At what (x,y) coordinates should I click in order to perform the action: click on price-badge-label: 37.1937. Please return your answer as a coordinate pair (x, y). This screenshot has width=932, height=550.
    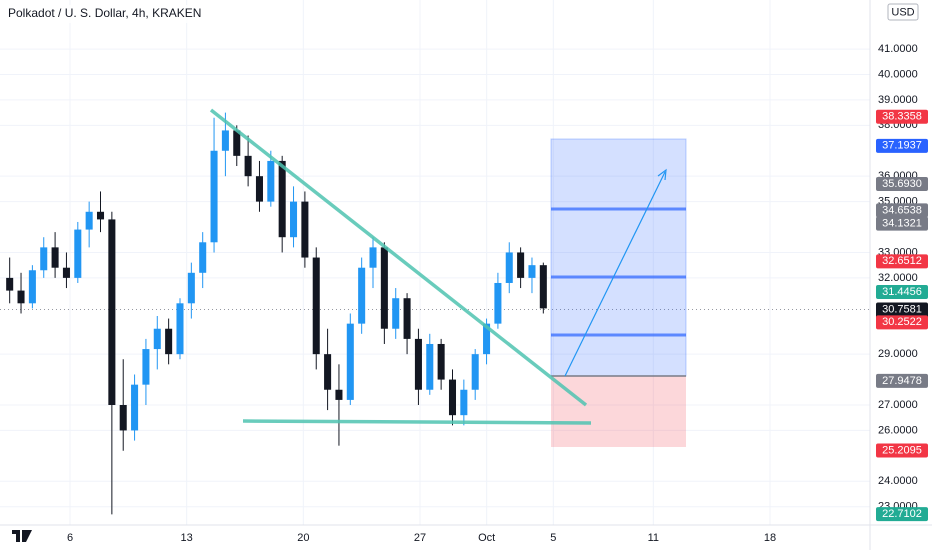
    Looking at the image, I should click on (902, 146).